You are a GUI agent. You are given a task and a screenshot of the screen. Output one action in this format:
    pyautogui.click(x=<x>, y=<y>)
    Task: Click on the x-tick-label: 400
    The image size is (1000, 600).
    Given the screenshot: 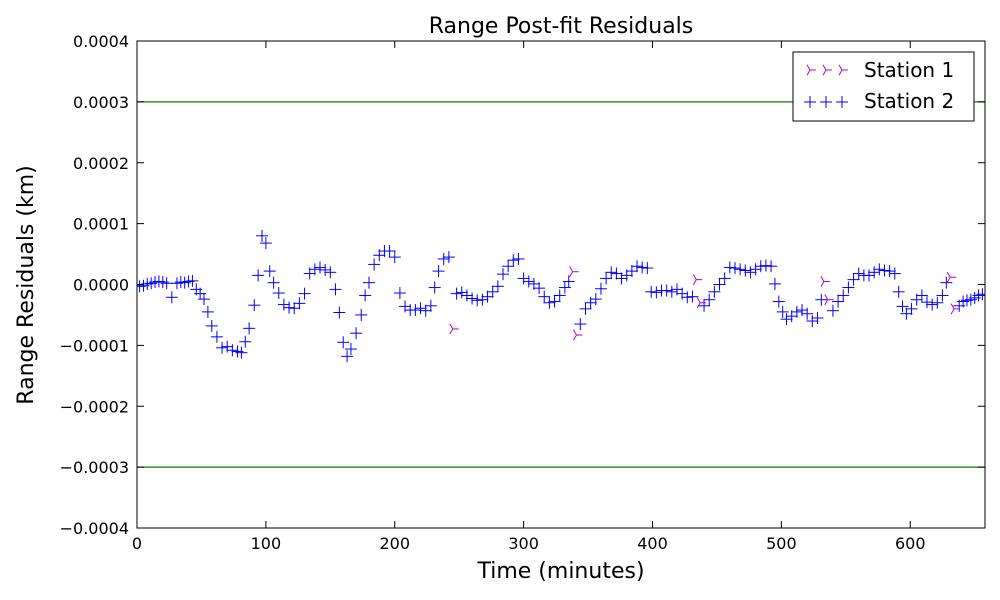 What is the action you would take?
    pyautogui.click(x=652, y=543)
    